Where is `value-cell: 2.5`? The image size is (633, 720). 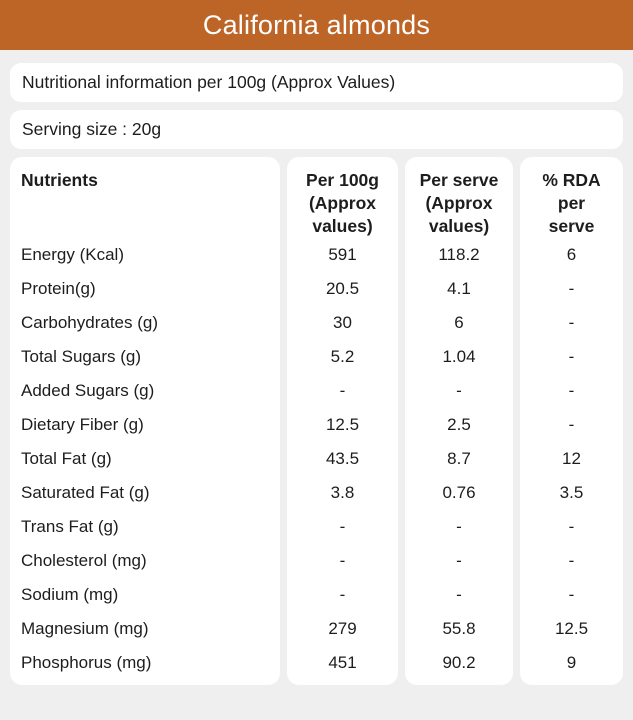
value-cell: 2.5 is located at coordinates (459, 424).